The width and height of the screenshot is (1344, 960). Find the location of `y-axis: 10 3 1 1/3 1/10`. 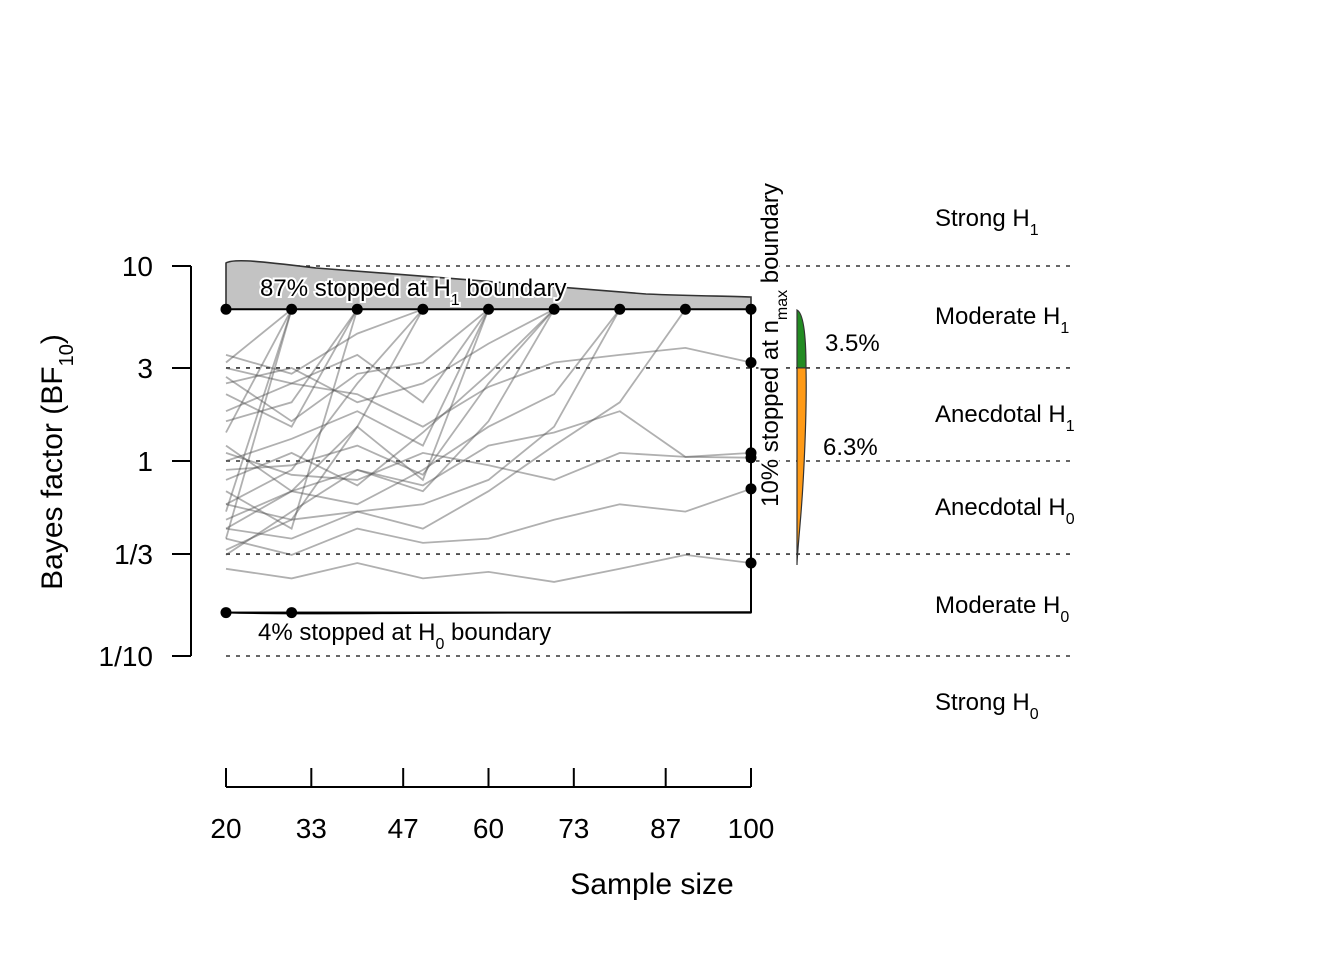

y-axis: 10 3 1 1/3 1/10 is located at coordinates (145, 461).